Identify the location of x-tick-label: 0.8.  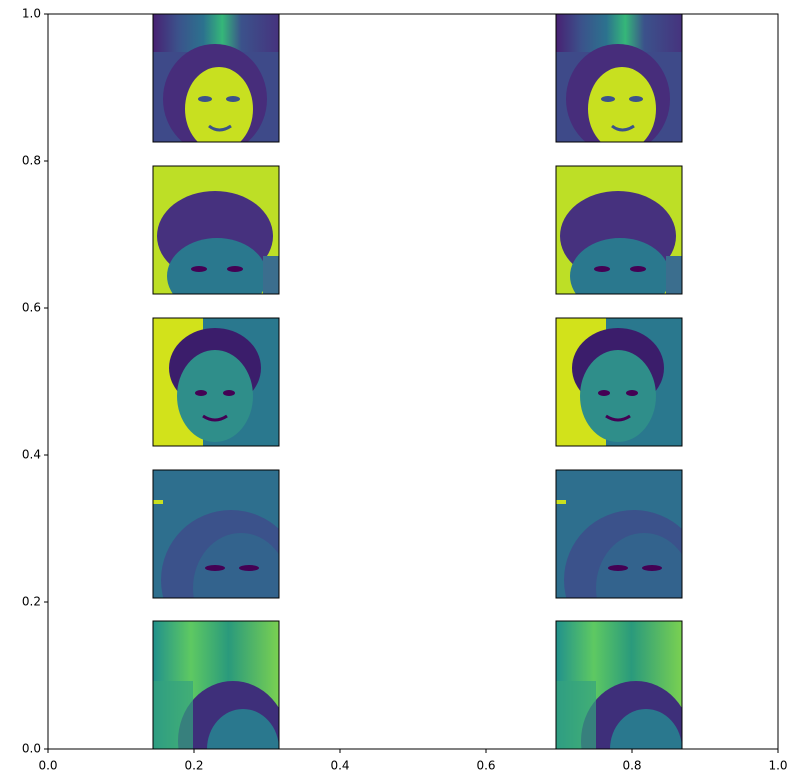
(631, 766).